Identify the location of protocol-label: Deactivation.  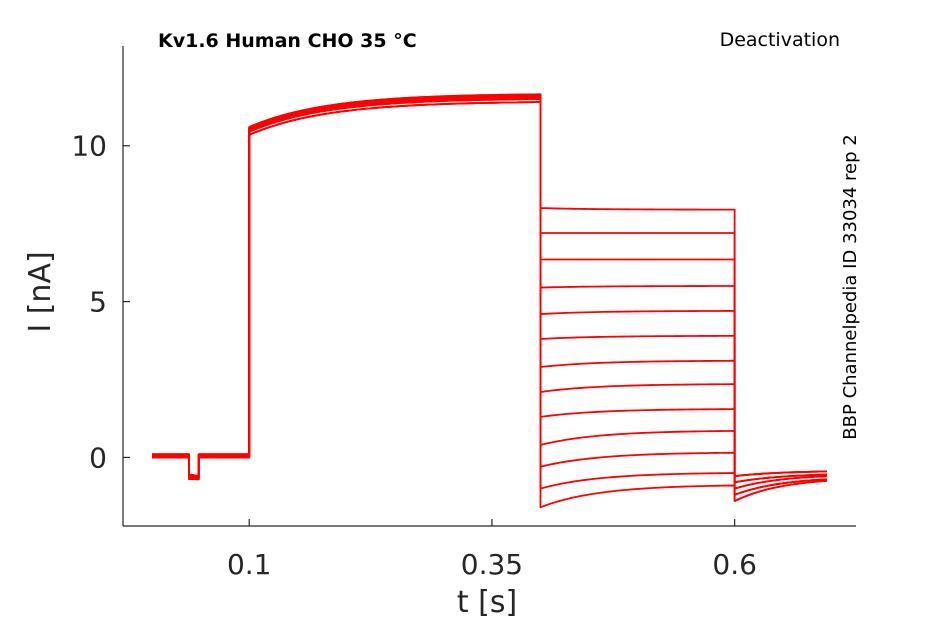
(780, 40).